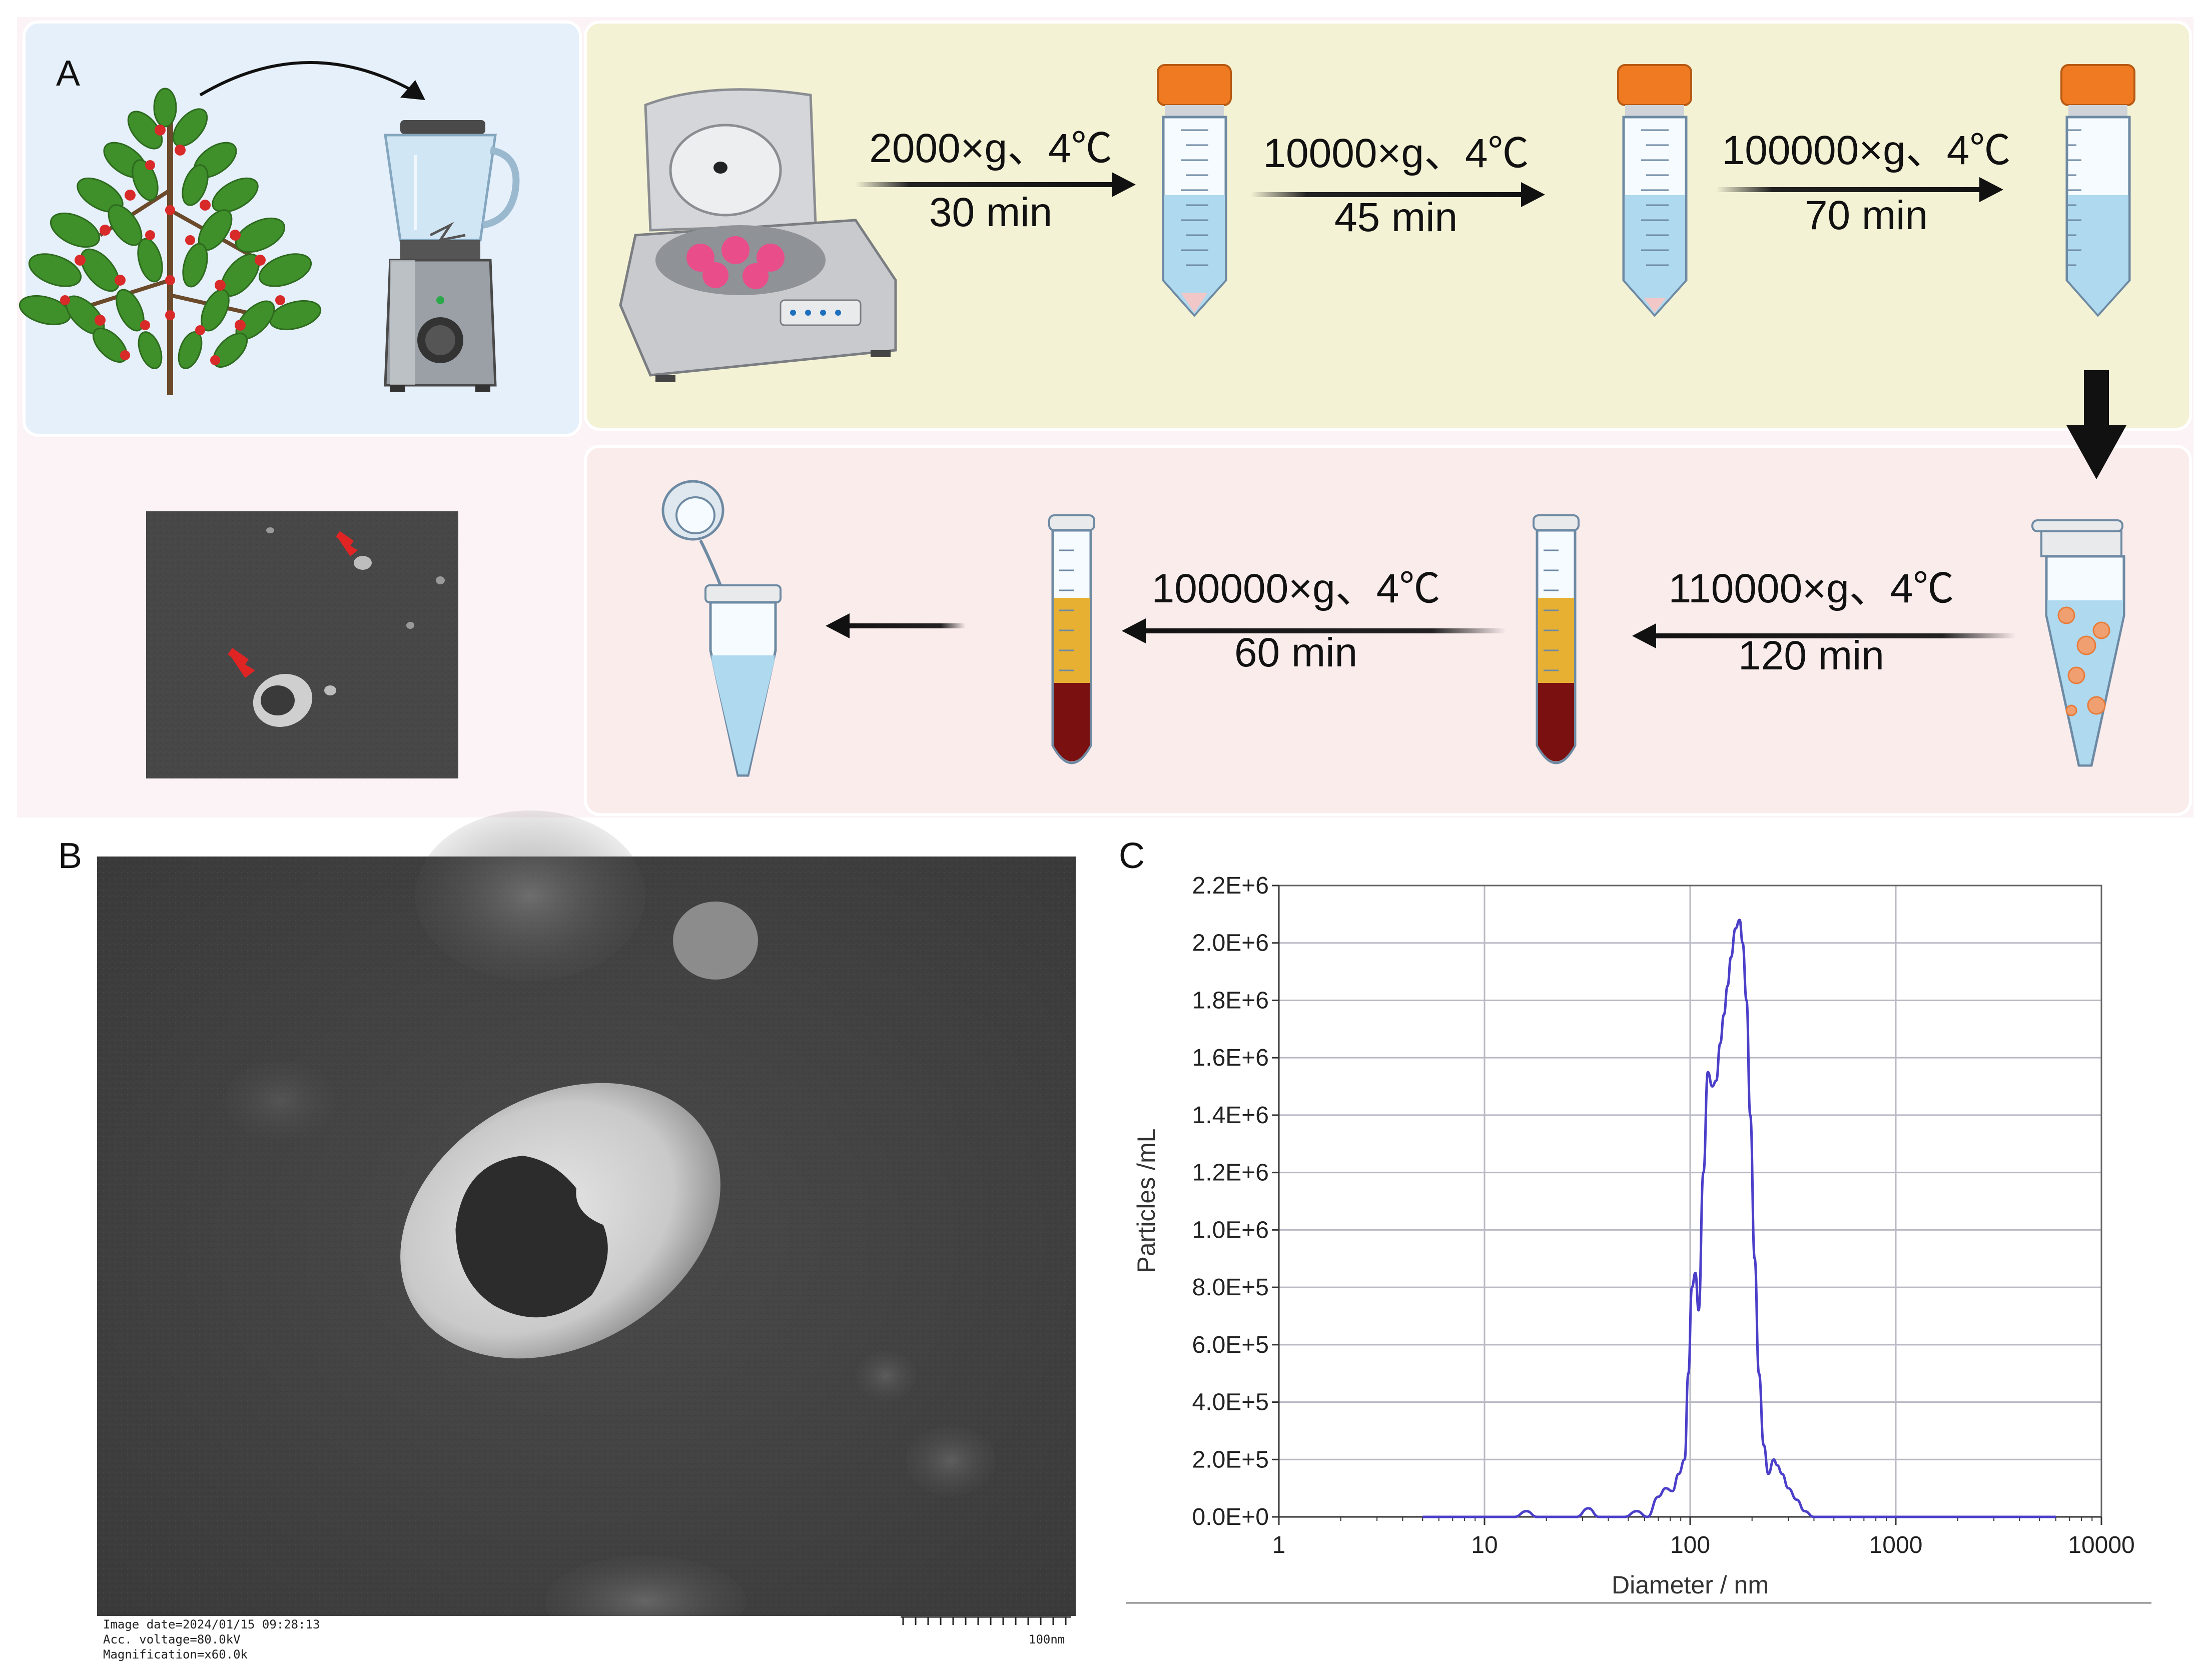 The height and width of the screenshot is (1679, 2212). Describe the element at coordinates (172, 1639) in the screenshot. I see `tem-voltage: Acc. voltage=80.0kV` at that location.